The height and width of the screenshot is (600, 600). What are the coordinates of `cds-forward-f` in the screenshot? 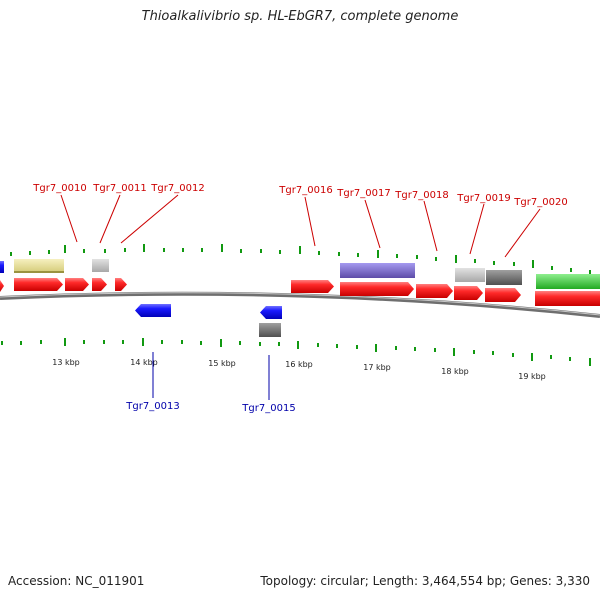 It's located at (377, 289).